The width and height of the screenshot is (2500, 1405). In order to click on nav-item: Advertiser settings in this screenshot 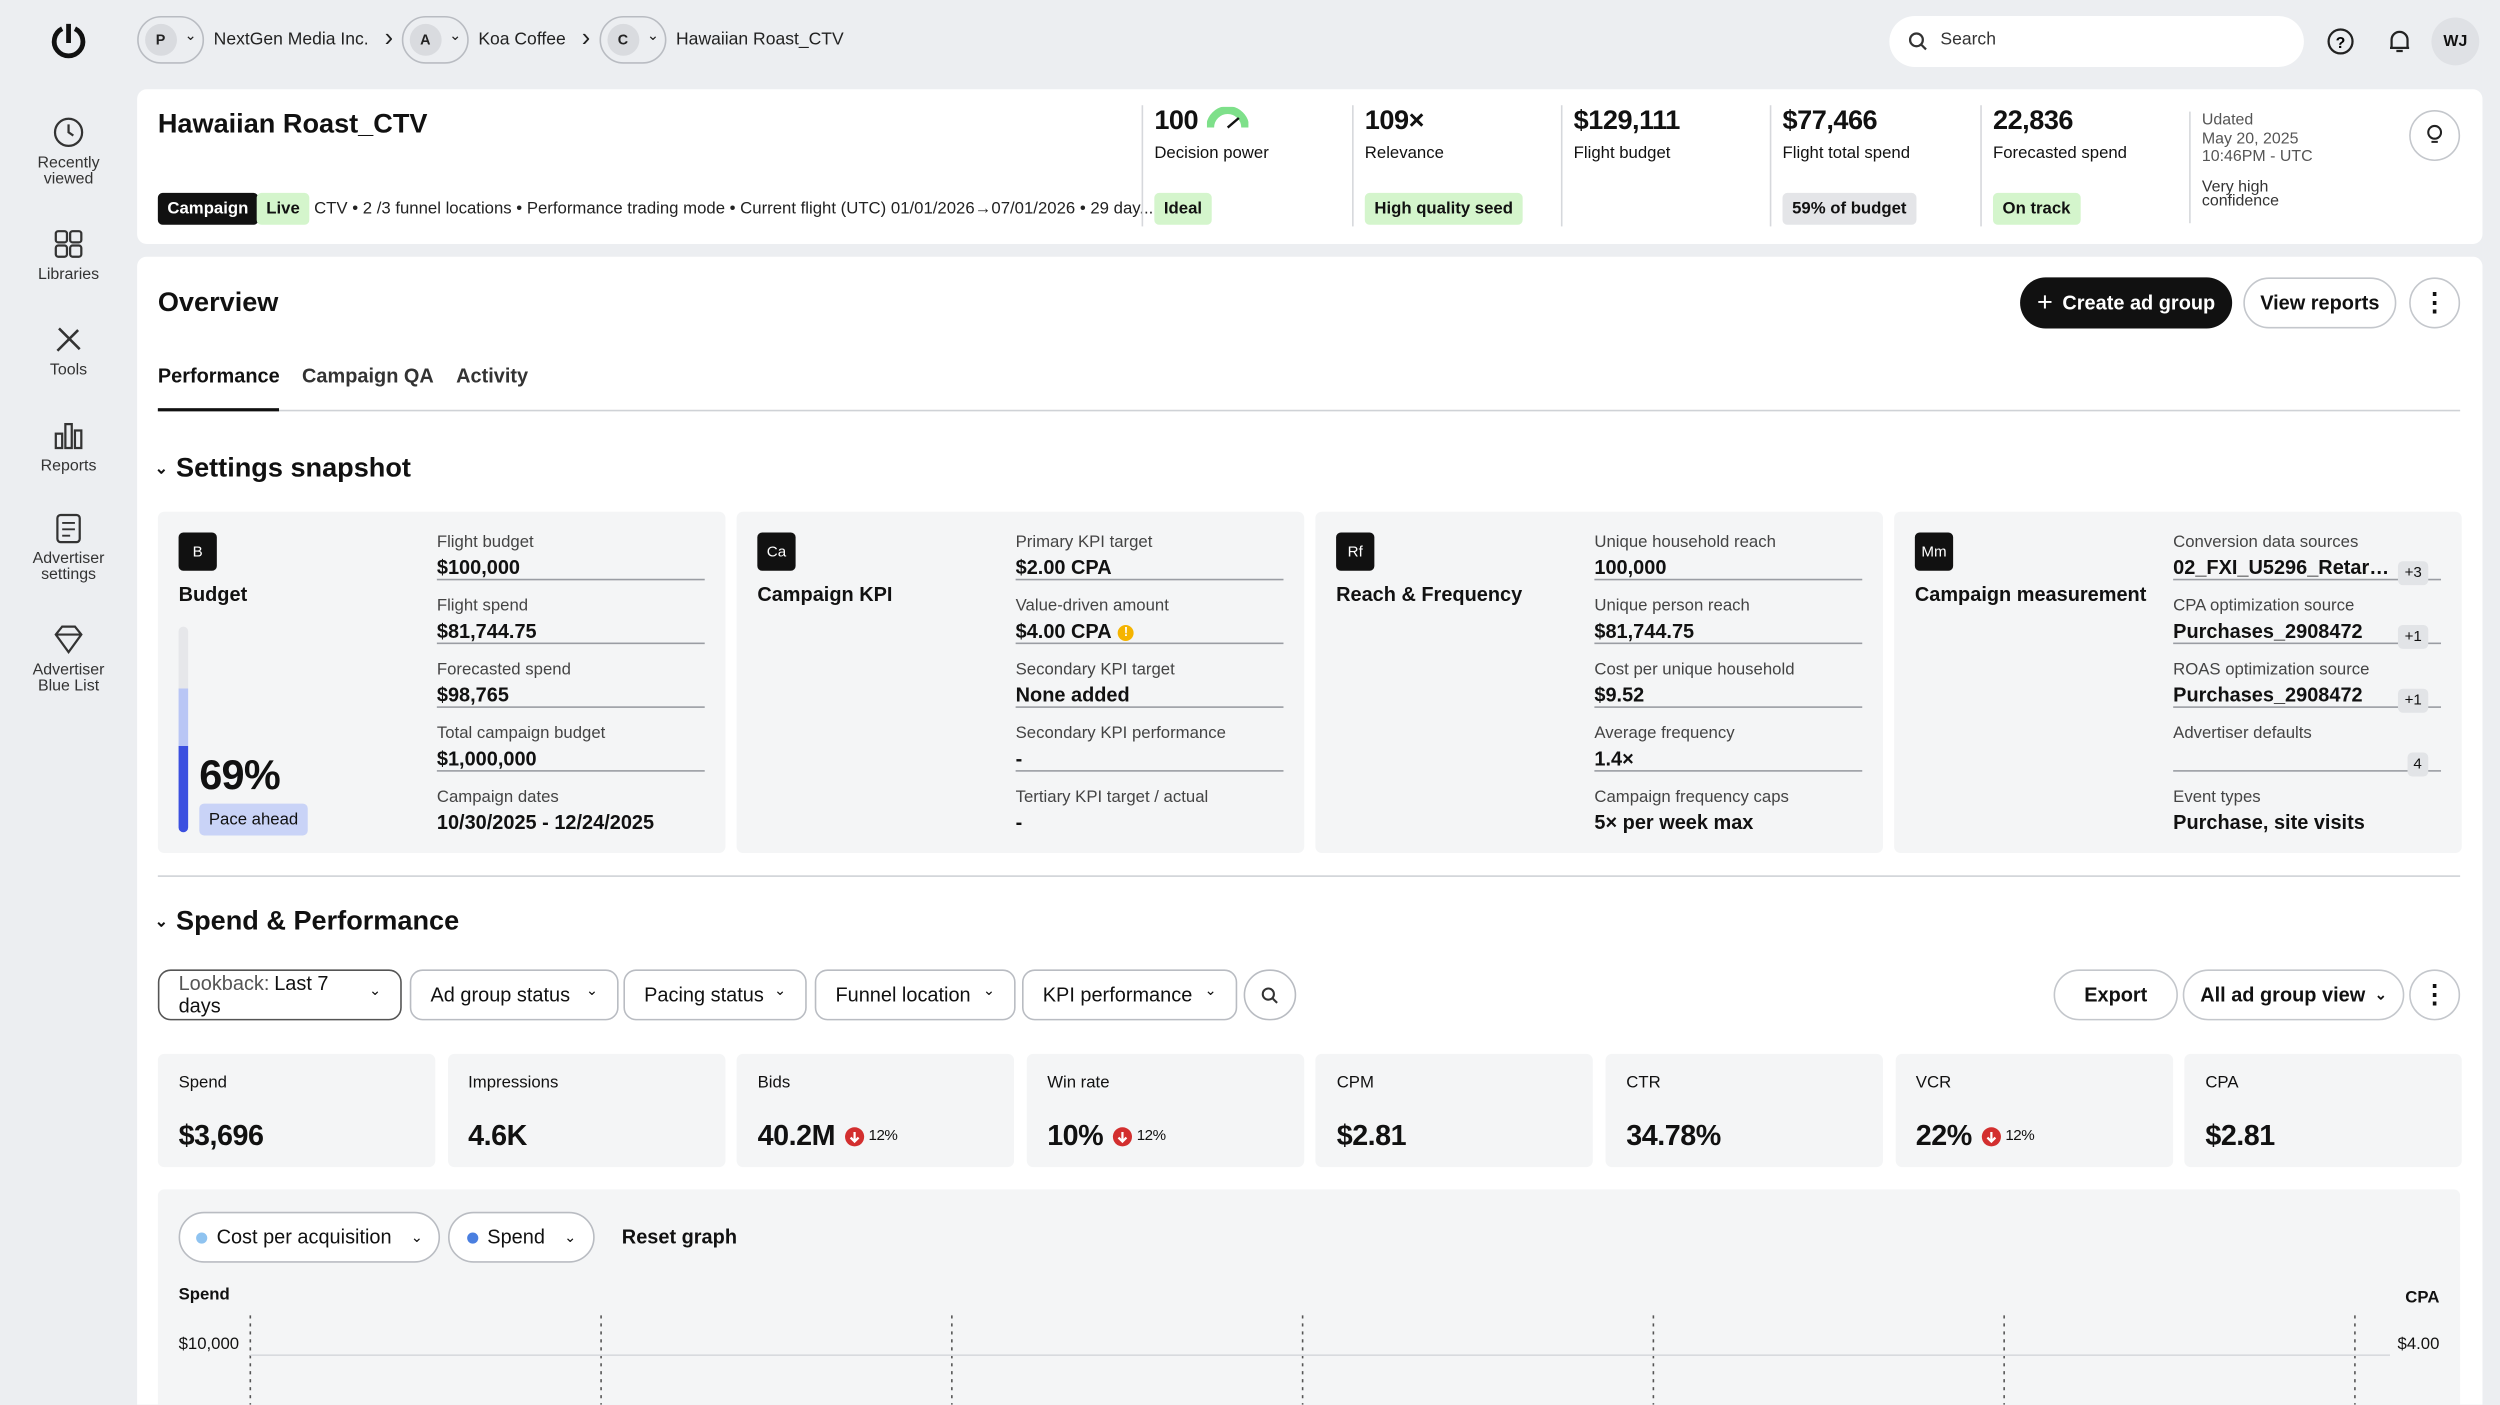, I will do `click(68, 546)`.